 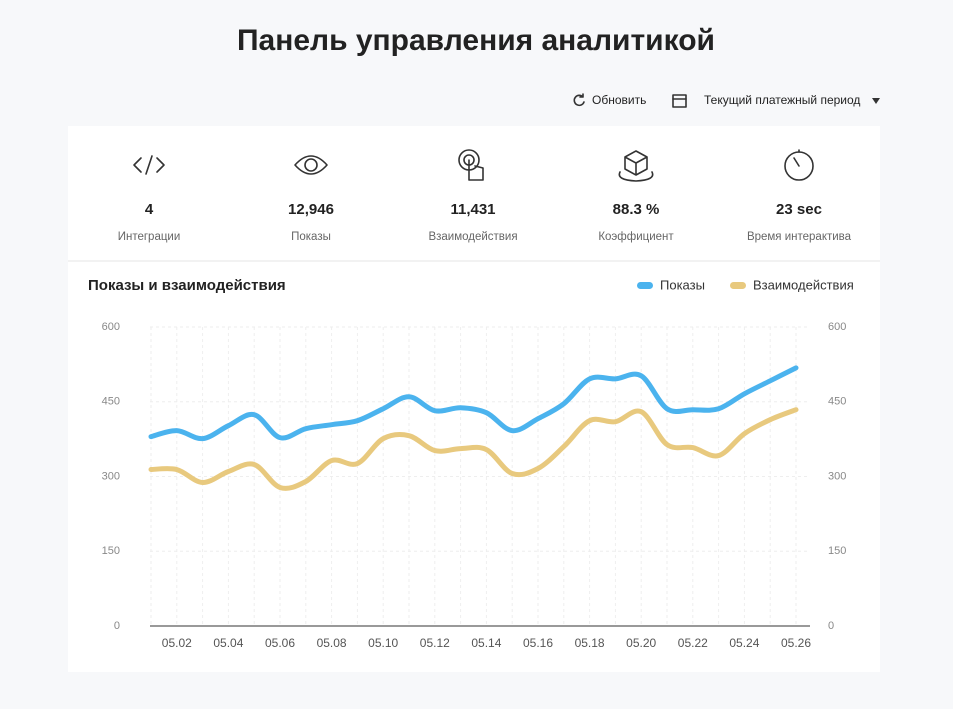 I want to click on stat-value: 11,431, so click(x=472, y=209).